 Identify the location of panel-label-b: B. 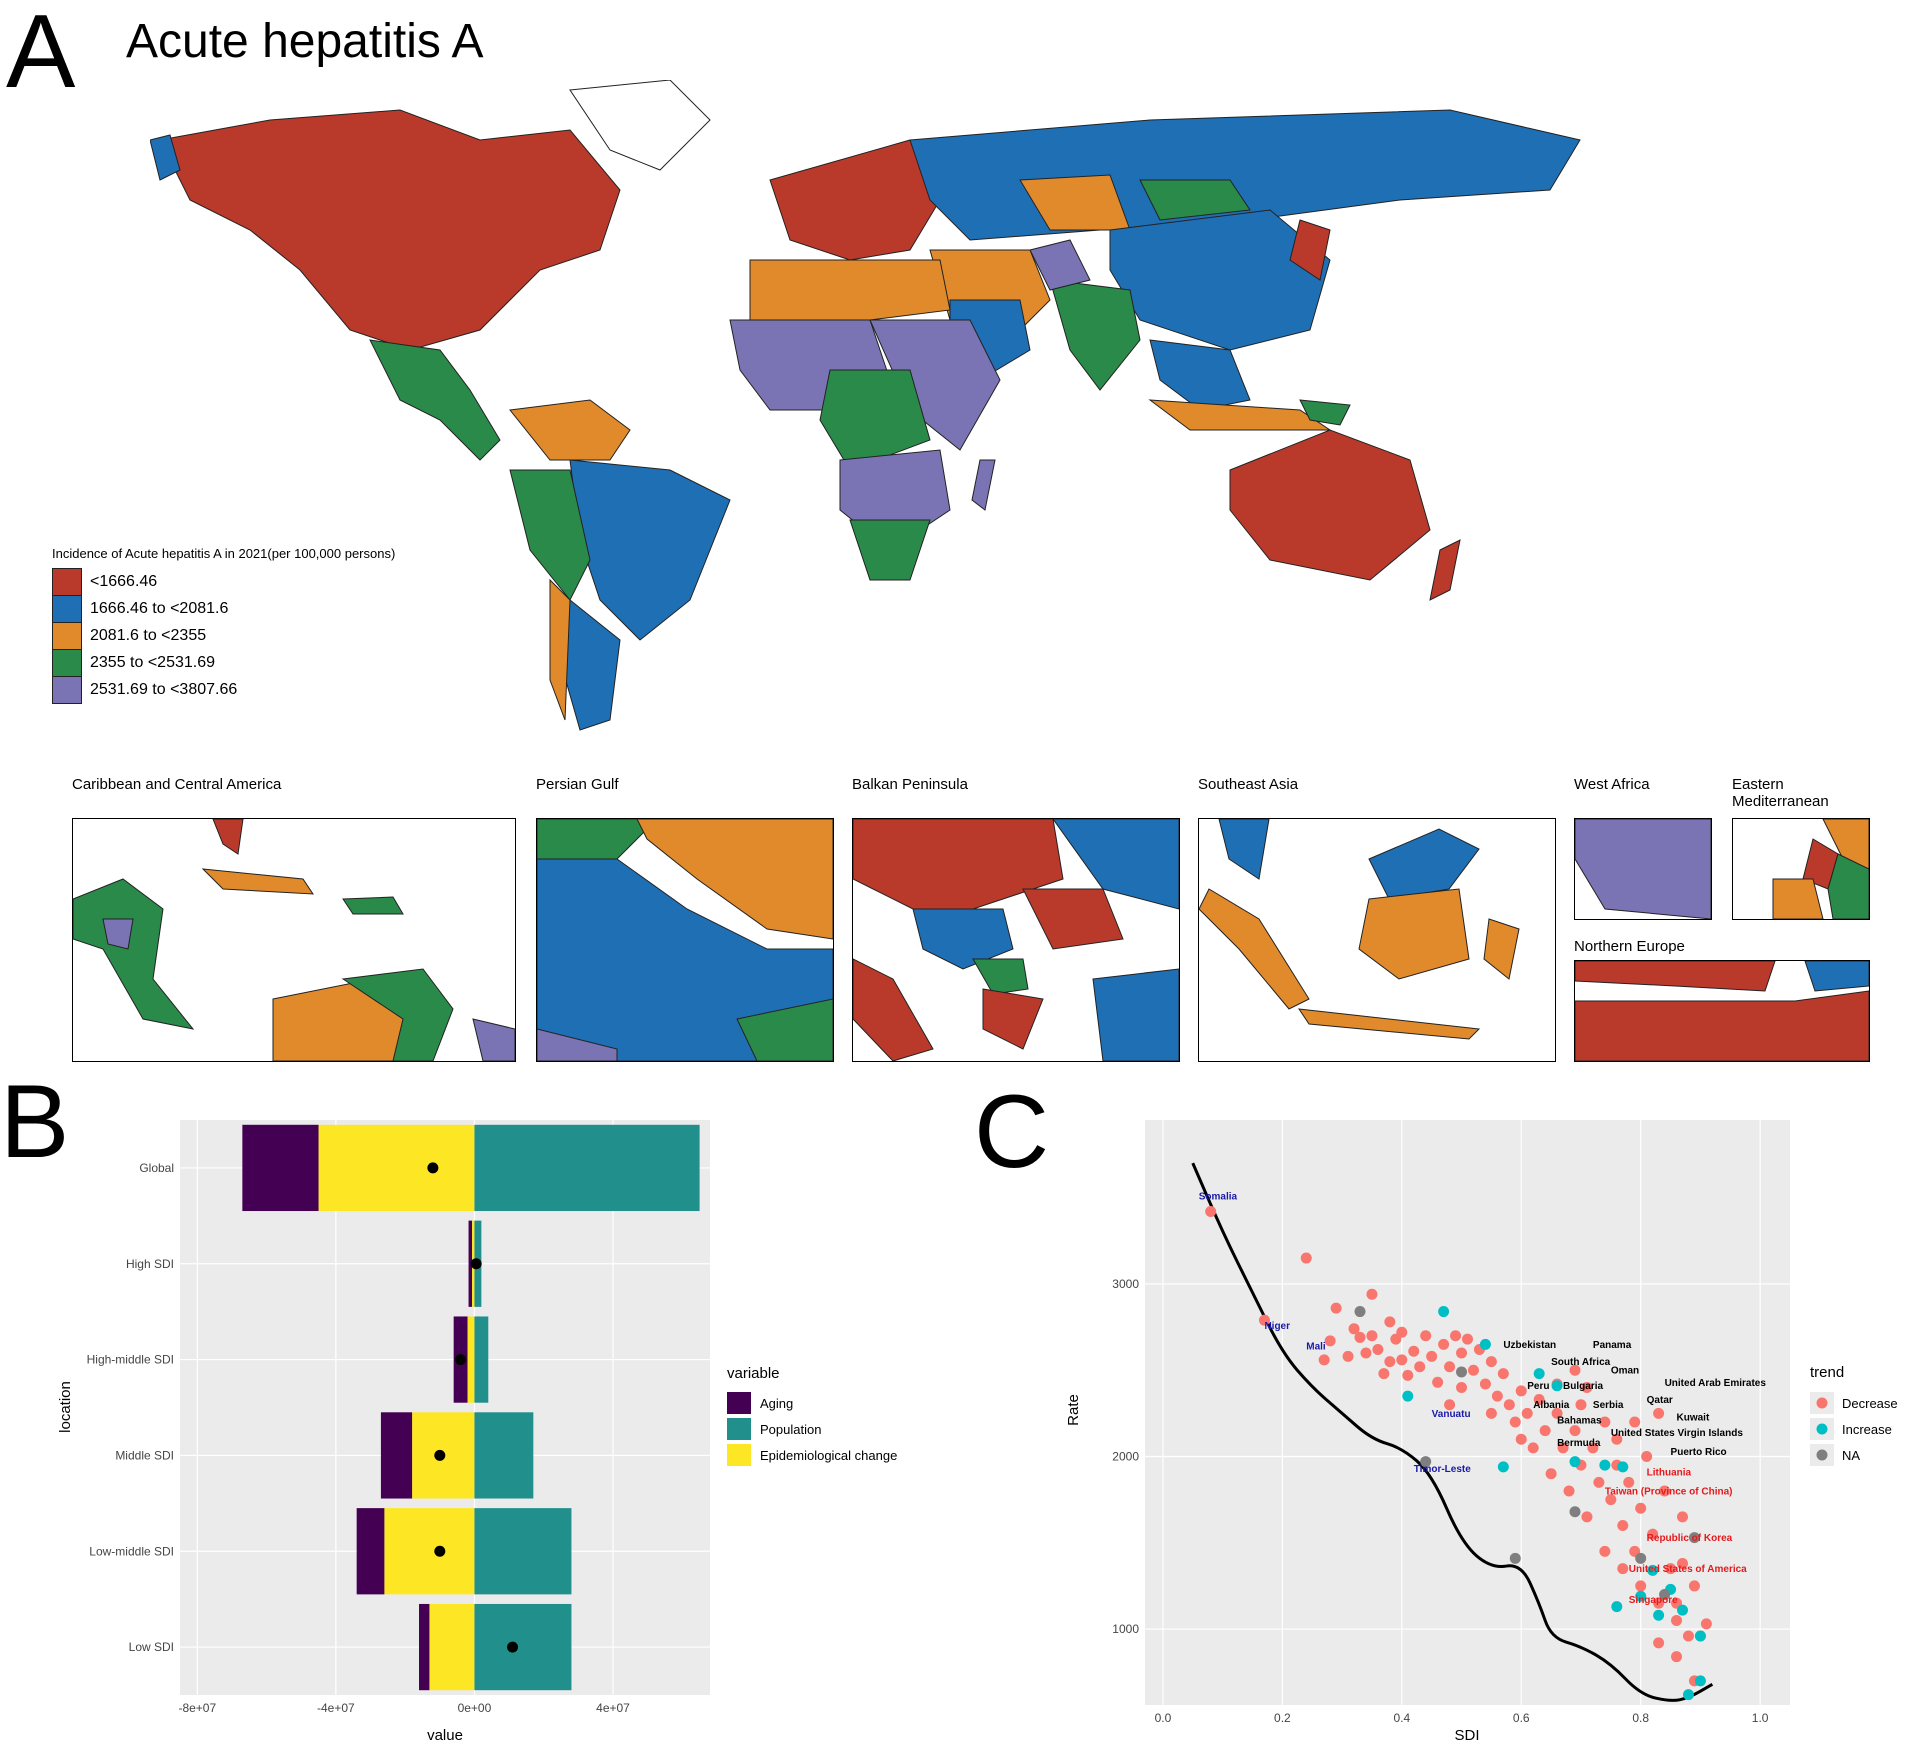
(35, 1122).